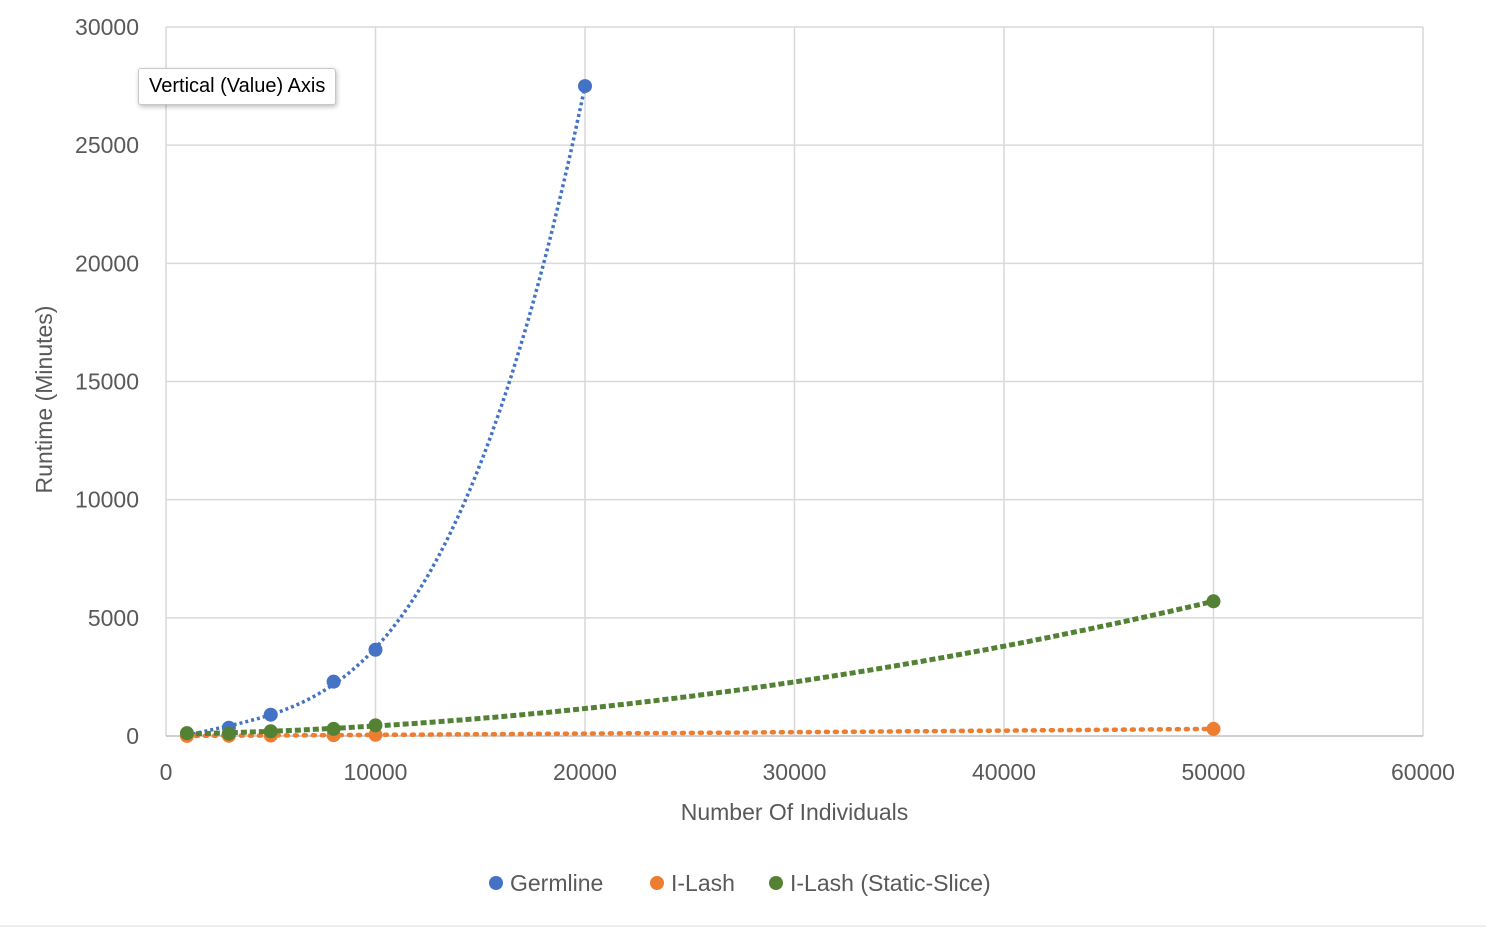  Describe the element at coordinates (107, 382) in the screenshot. I see `y-tick-label: 15000` at that location.